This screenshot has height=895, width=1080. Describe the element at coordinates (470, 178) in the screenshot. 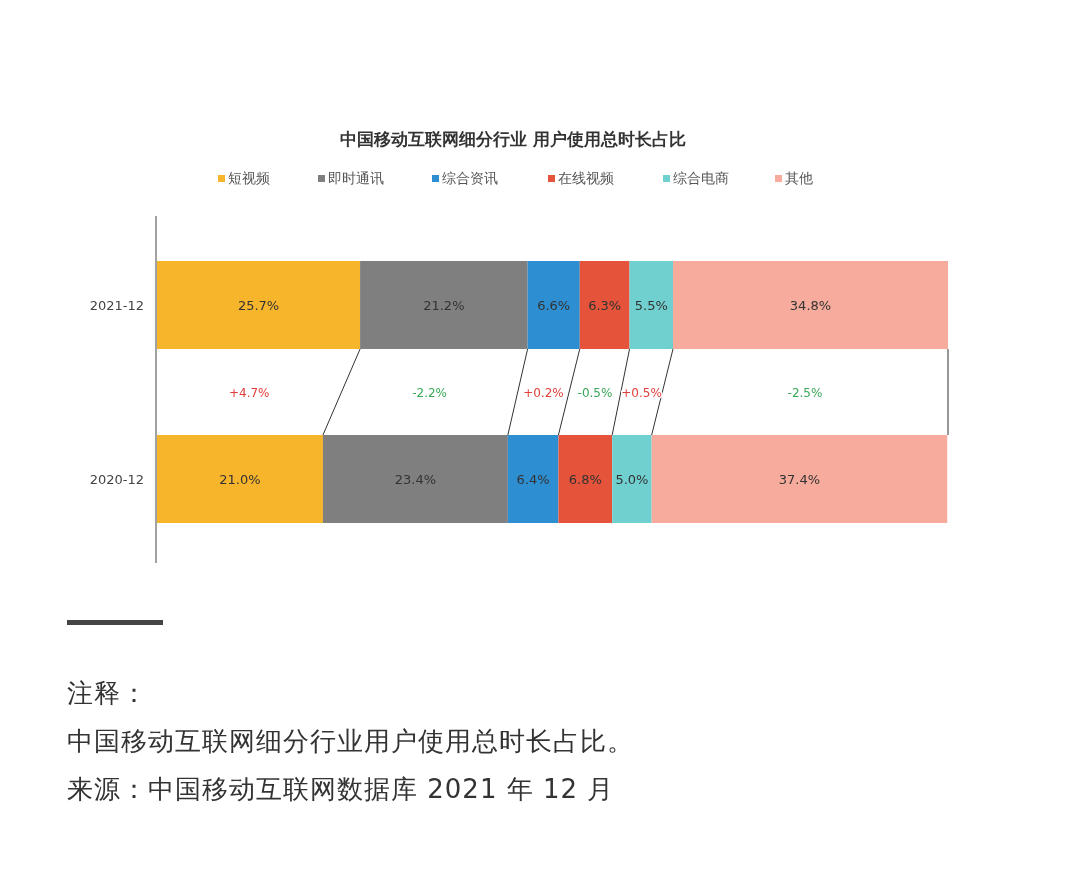

I see `legend-label: 综合资讯` at that location.